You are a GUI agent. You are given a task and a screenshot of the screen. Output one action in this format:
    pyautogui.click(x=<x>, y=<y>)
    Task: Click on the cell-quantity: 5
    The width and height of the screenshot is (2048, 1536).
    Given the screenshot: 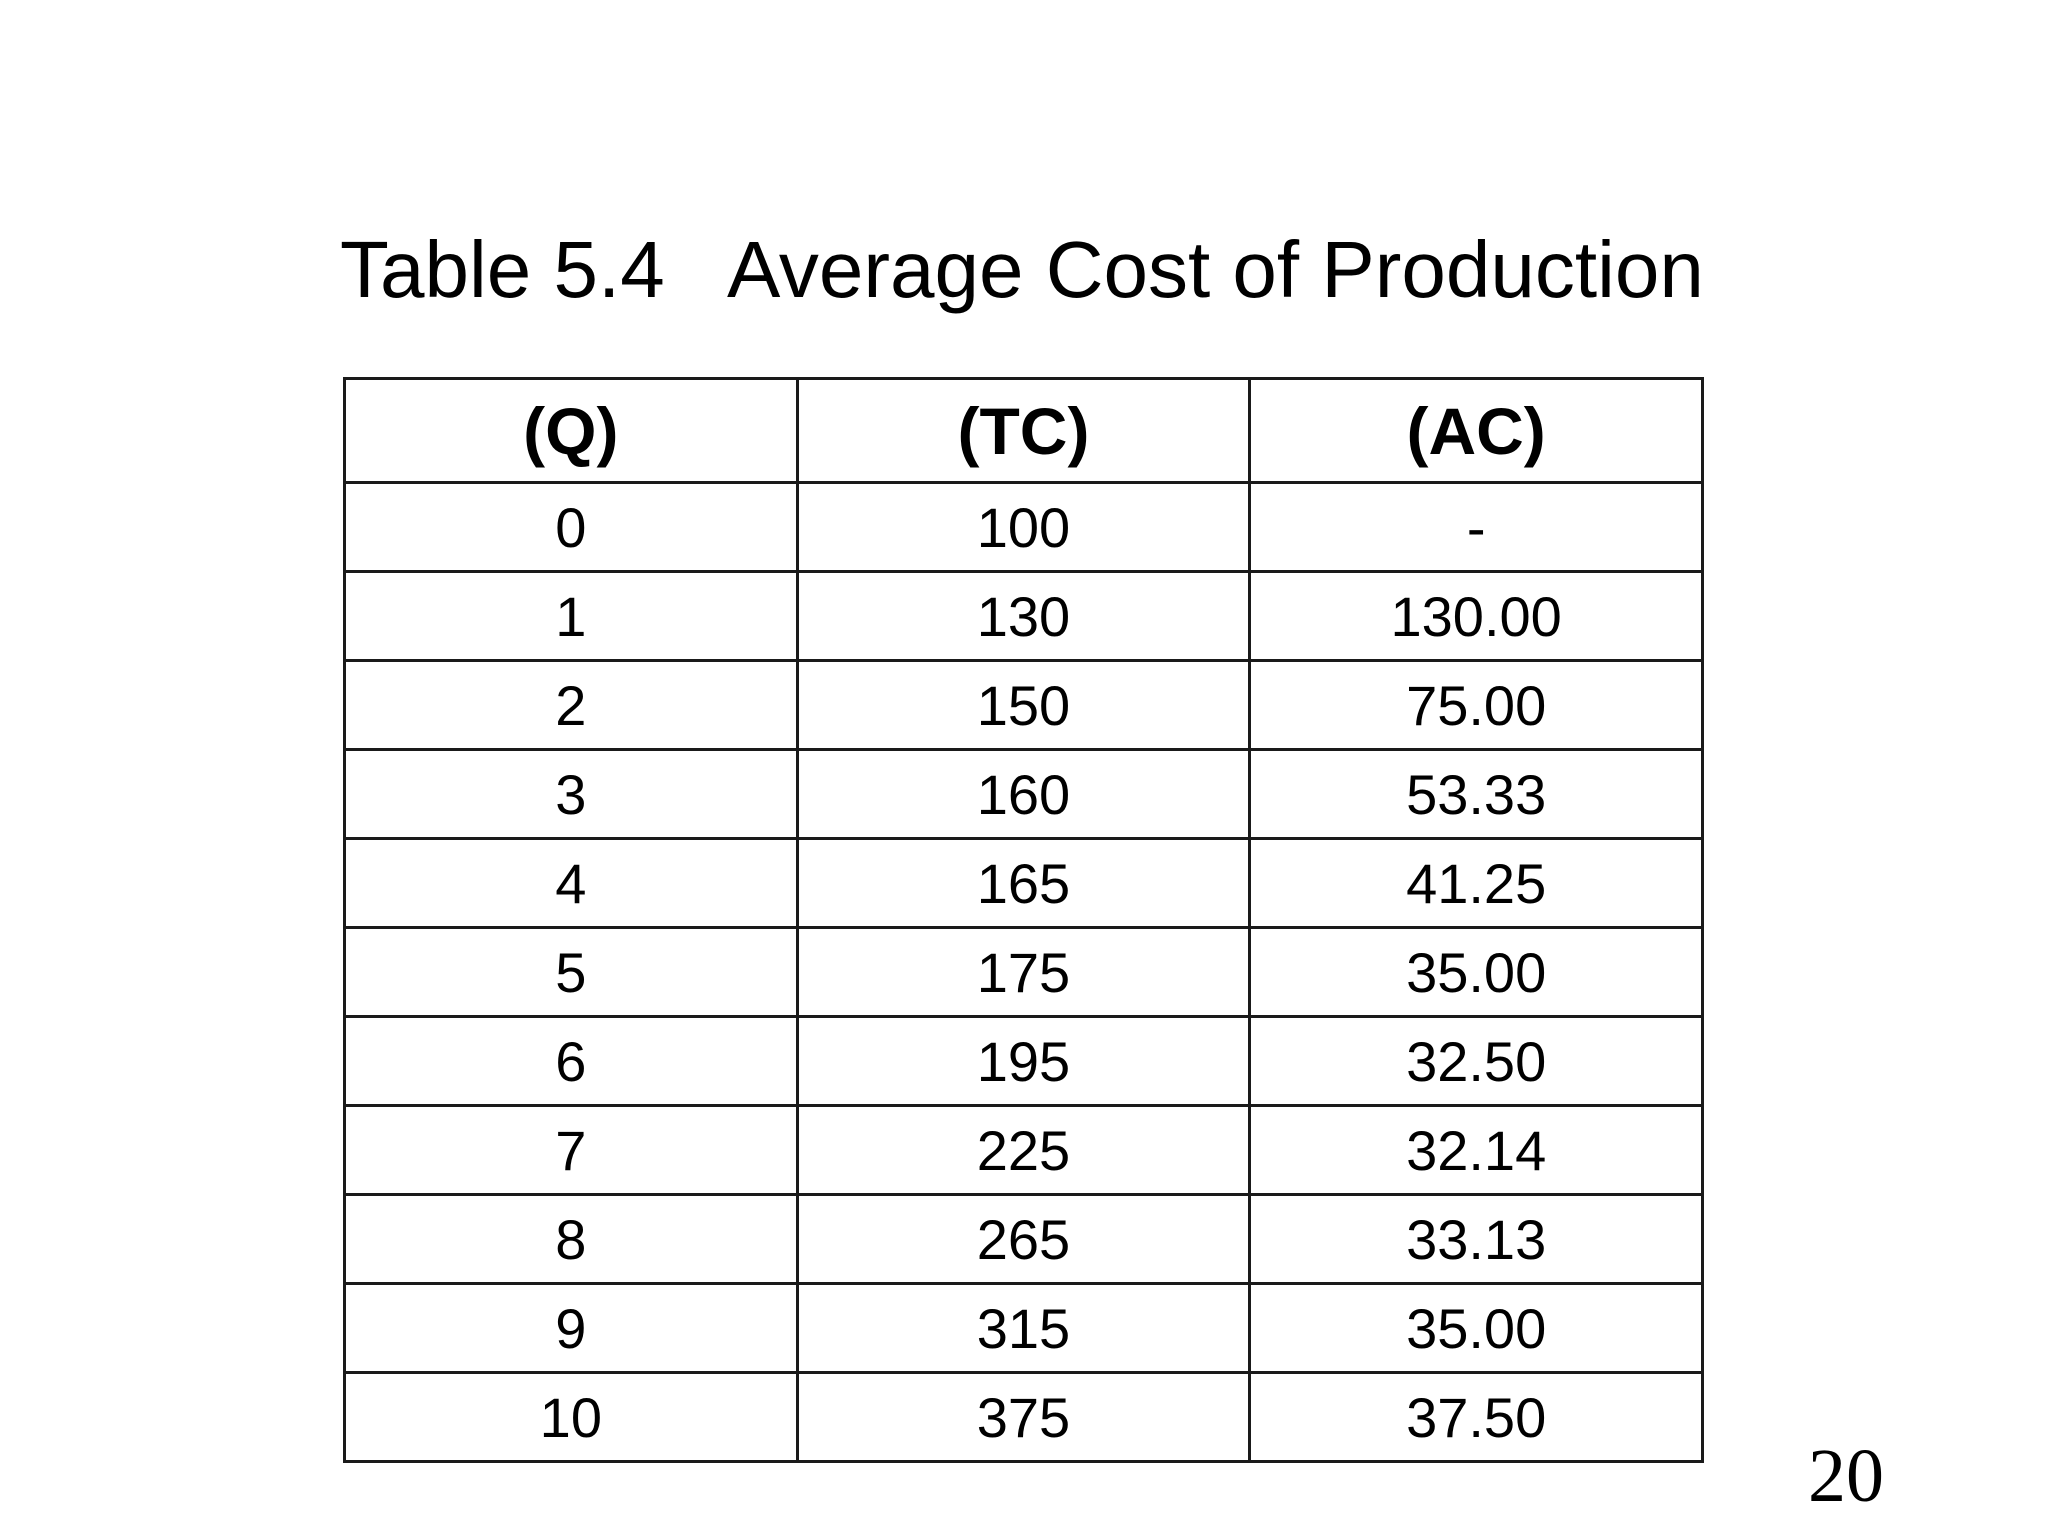 What is the action you would take?
    pyautogui.click(x=571, y=972)
    